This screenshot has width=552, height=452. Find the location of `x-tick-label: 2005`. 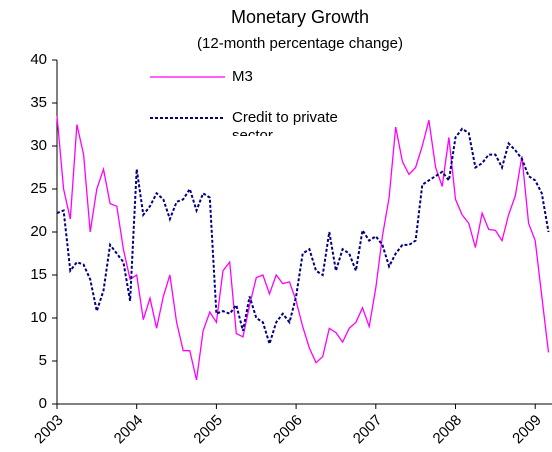

x-tick-label: 2005 is located at coordinates (208, 430).